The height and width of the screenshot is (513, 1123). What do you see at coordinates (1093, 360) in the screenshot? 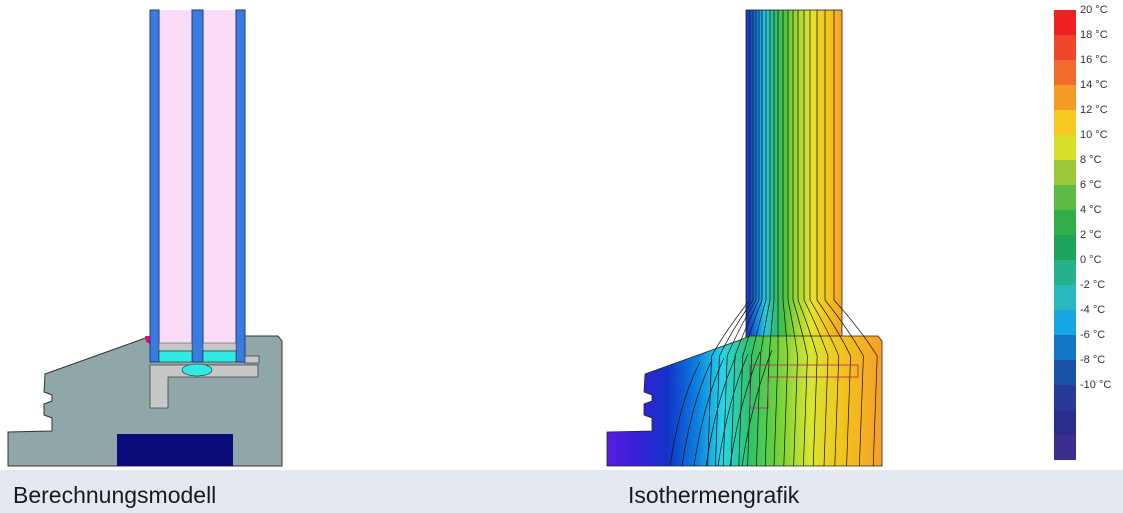
I see `scale-label: -8 °C` at bounding box center [1093, 360].